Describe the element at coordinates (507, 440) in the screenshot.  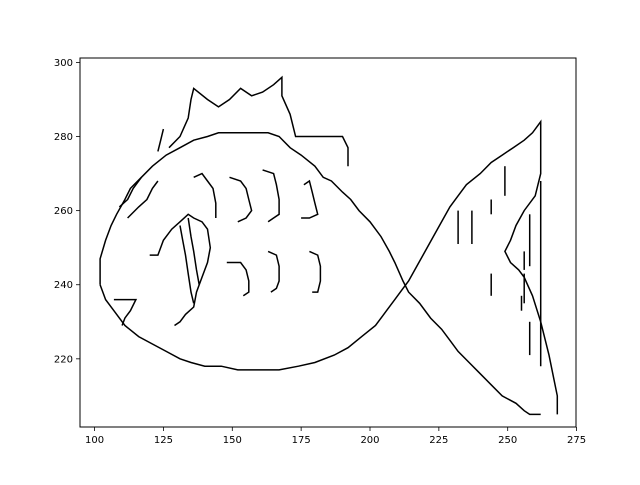
I see `x-tick-label-6: 250` at that location.